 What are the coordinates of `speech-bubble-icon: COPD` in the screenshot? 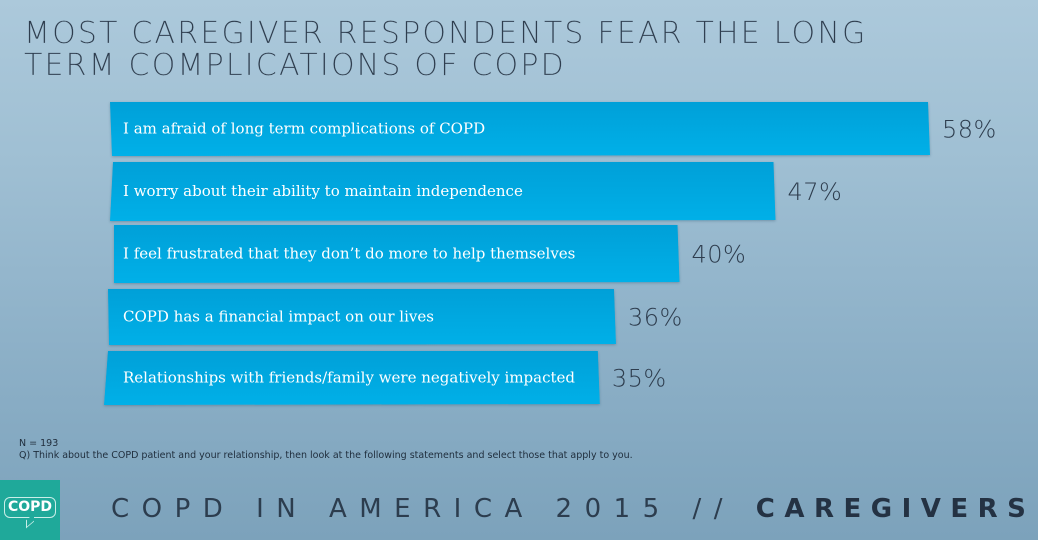 It's located at (30, 507).